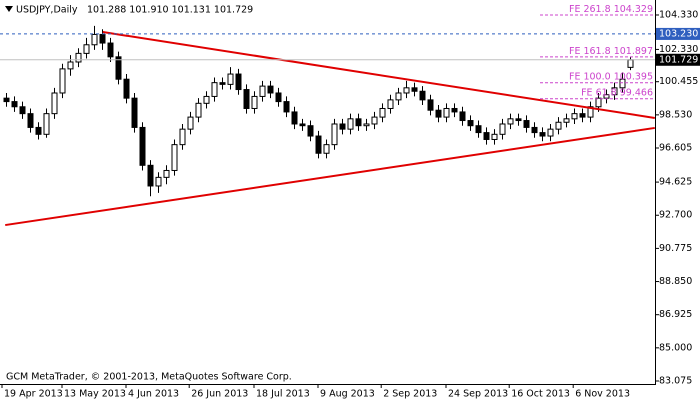 Image resolution: width=700 pixels, height=402 pixels. I want to click on fib-value: 101.897, so click(633, 50).